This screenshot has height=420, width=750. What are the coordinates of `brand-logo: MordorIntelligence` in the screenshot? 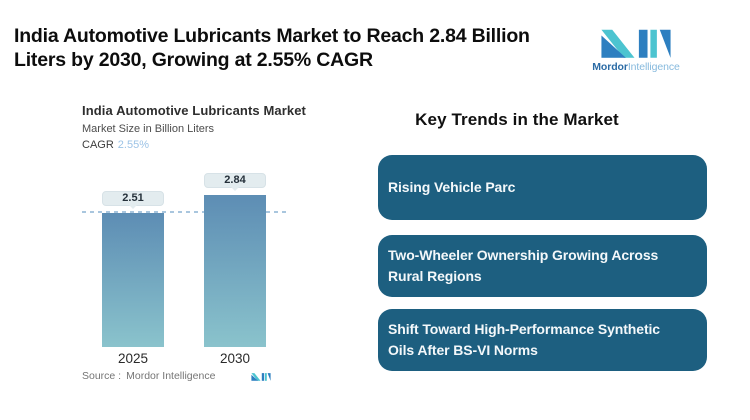 It's located at (636, 49).